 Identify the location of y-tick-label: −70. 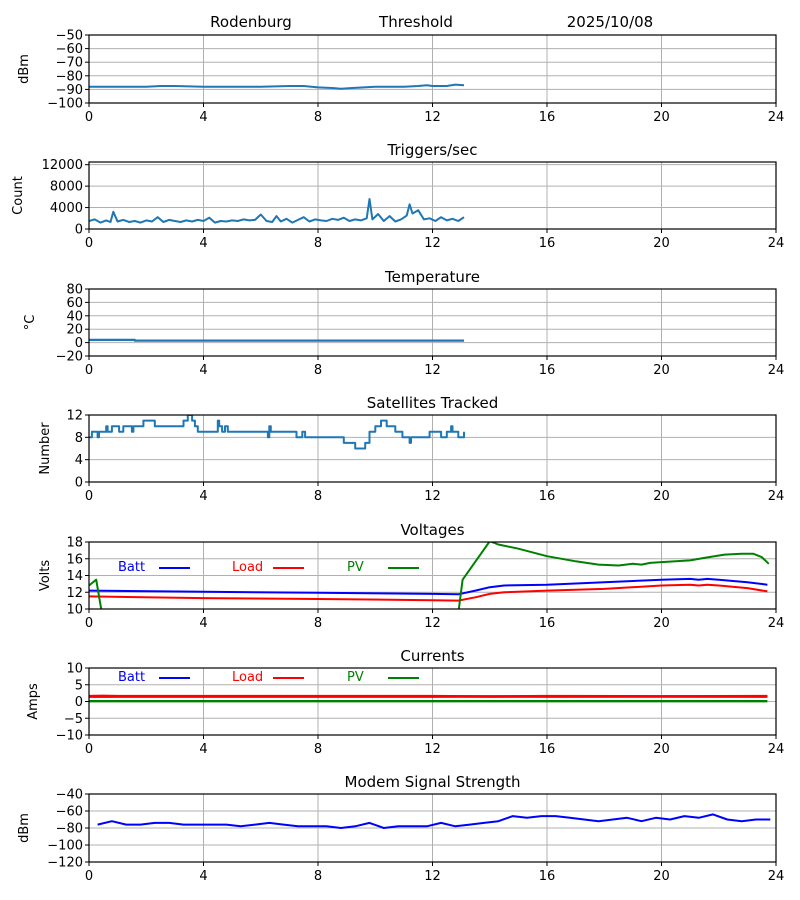
(69, 63).